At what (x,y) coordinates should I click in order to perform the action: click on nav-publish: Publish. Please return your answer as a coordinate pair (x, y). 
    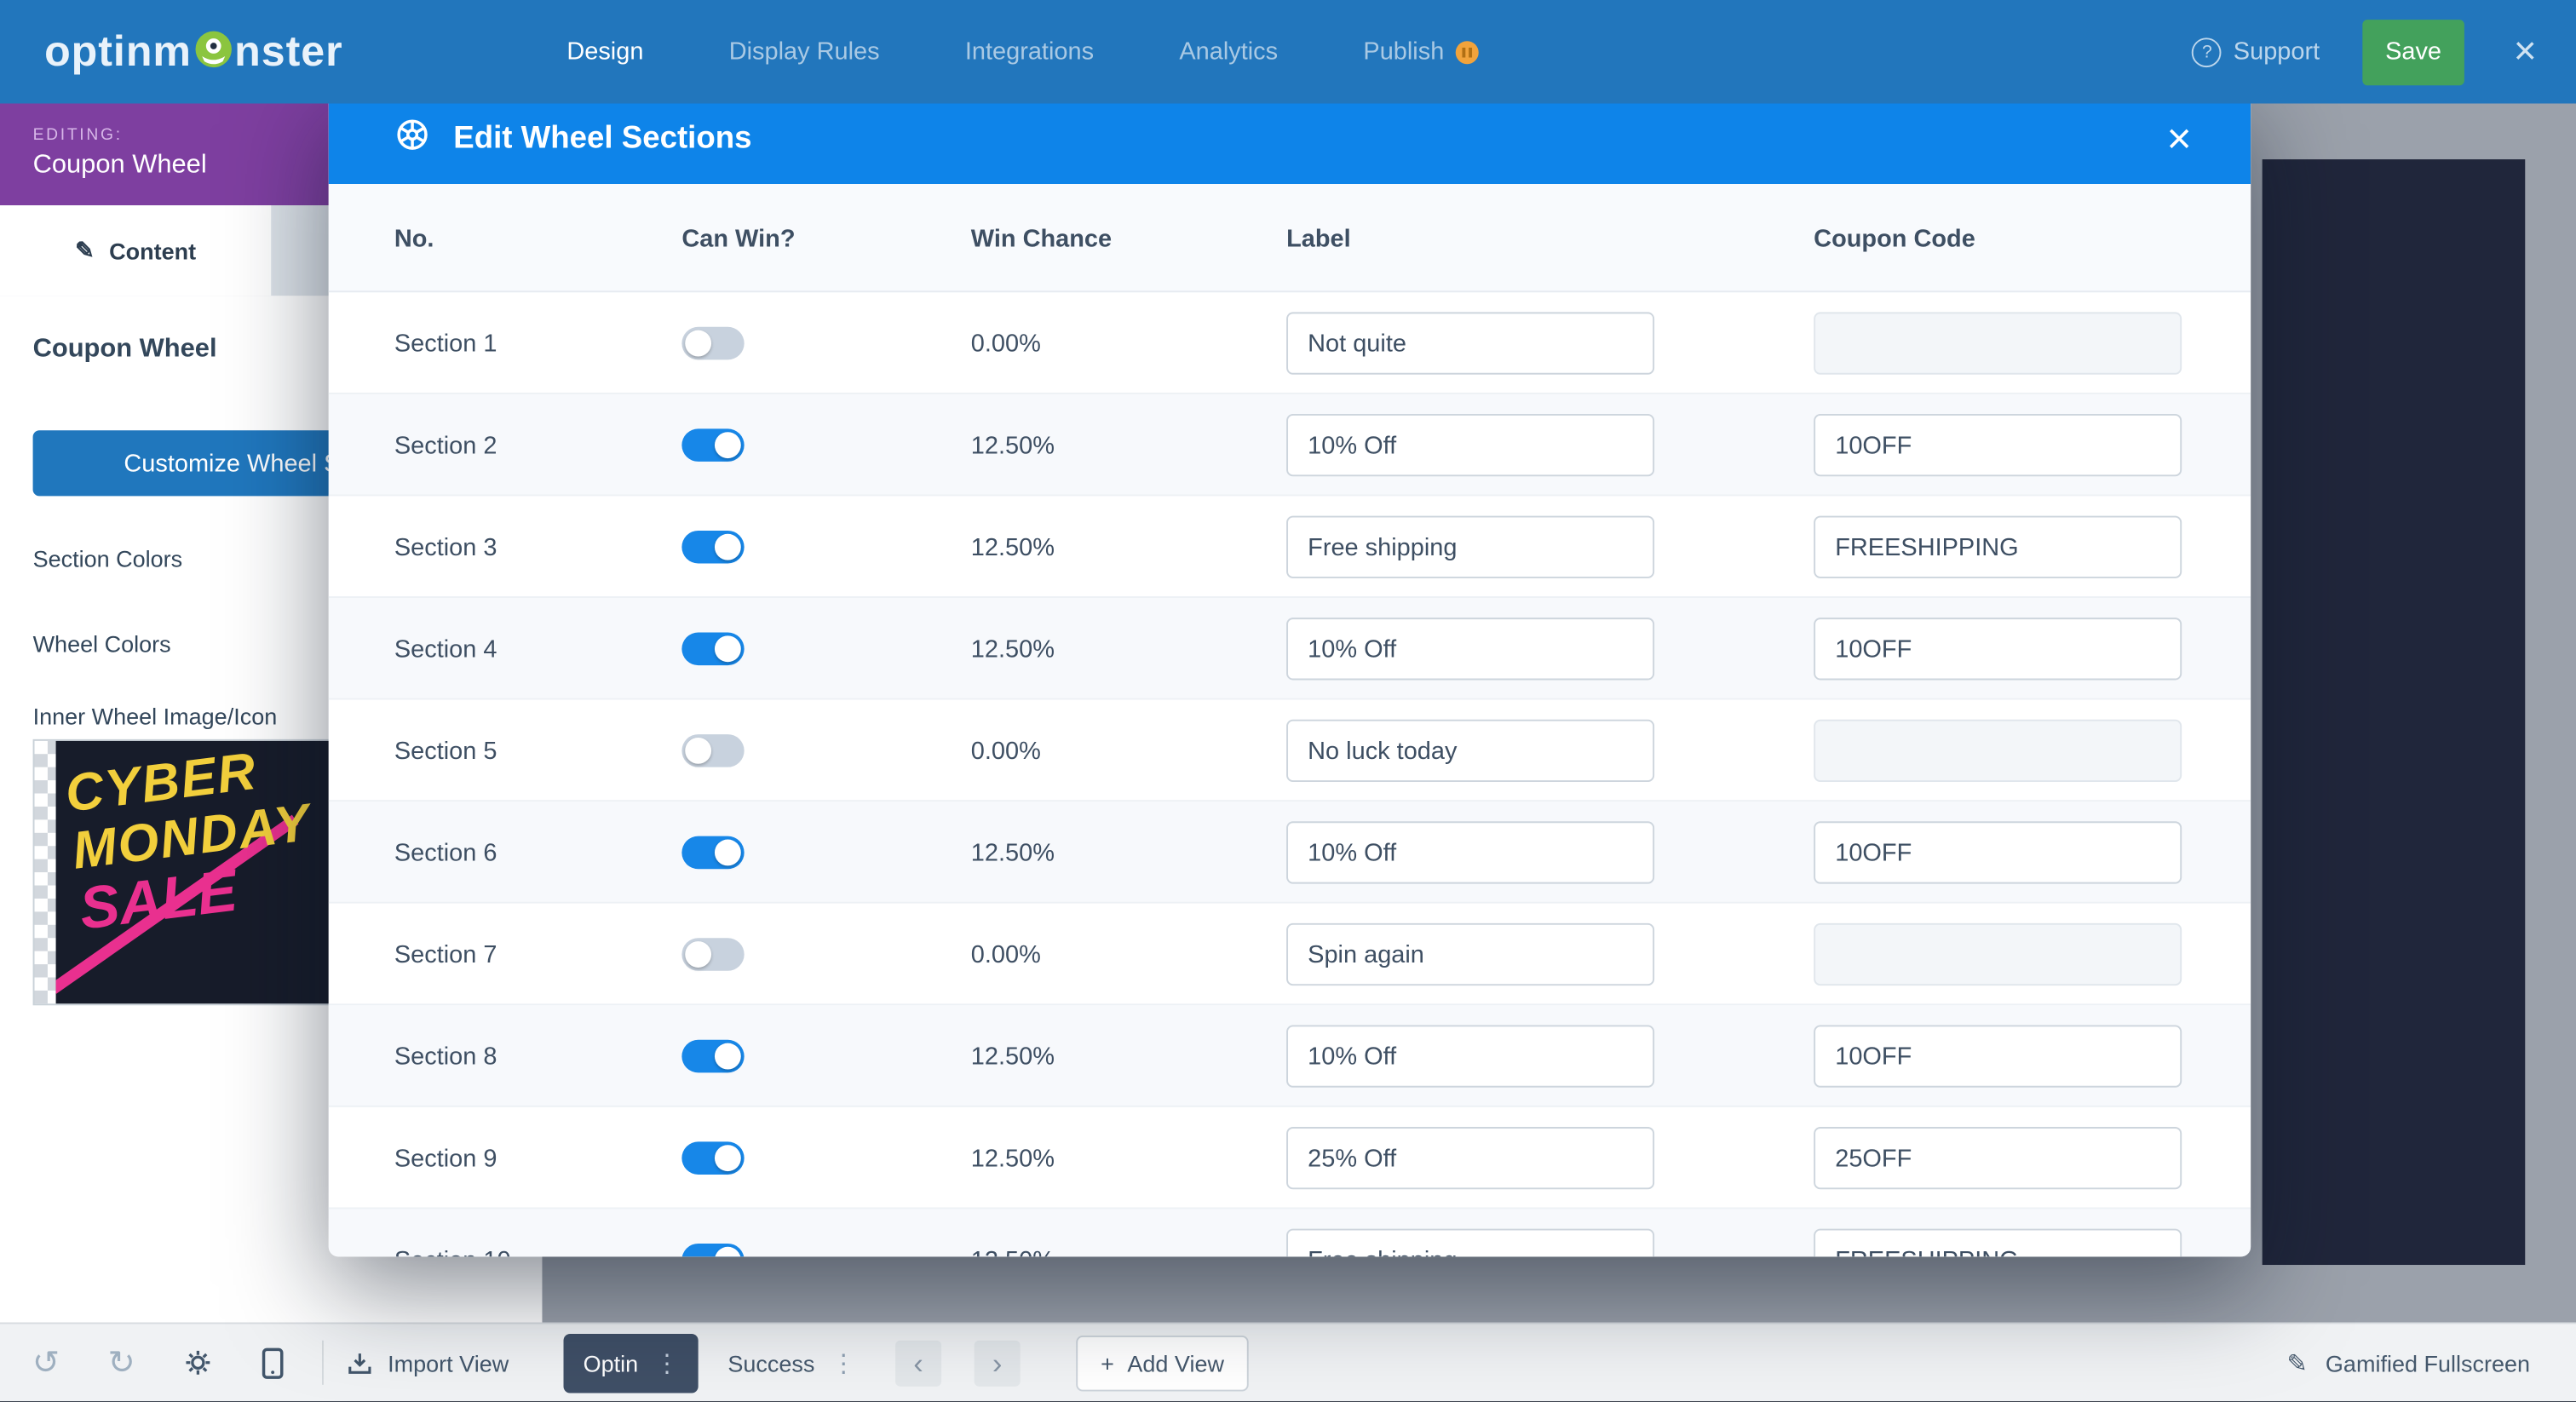
    Looking at the image, I should click on (1421, 51).